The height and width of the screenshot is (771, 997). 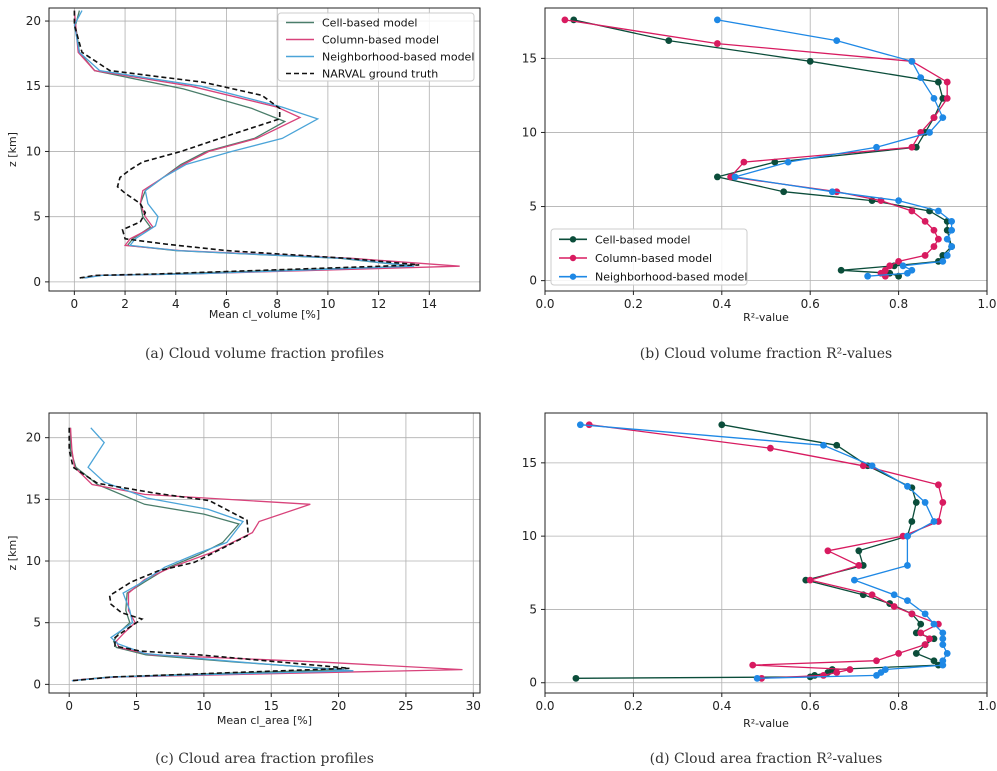 What do you see at coordinates (264, 720) in the screenshot?
I see `x-axis-label: Mean cl_area [%]` at bounding box center [264, 720].